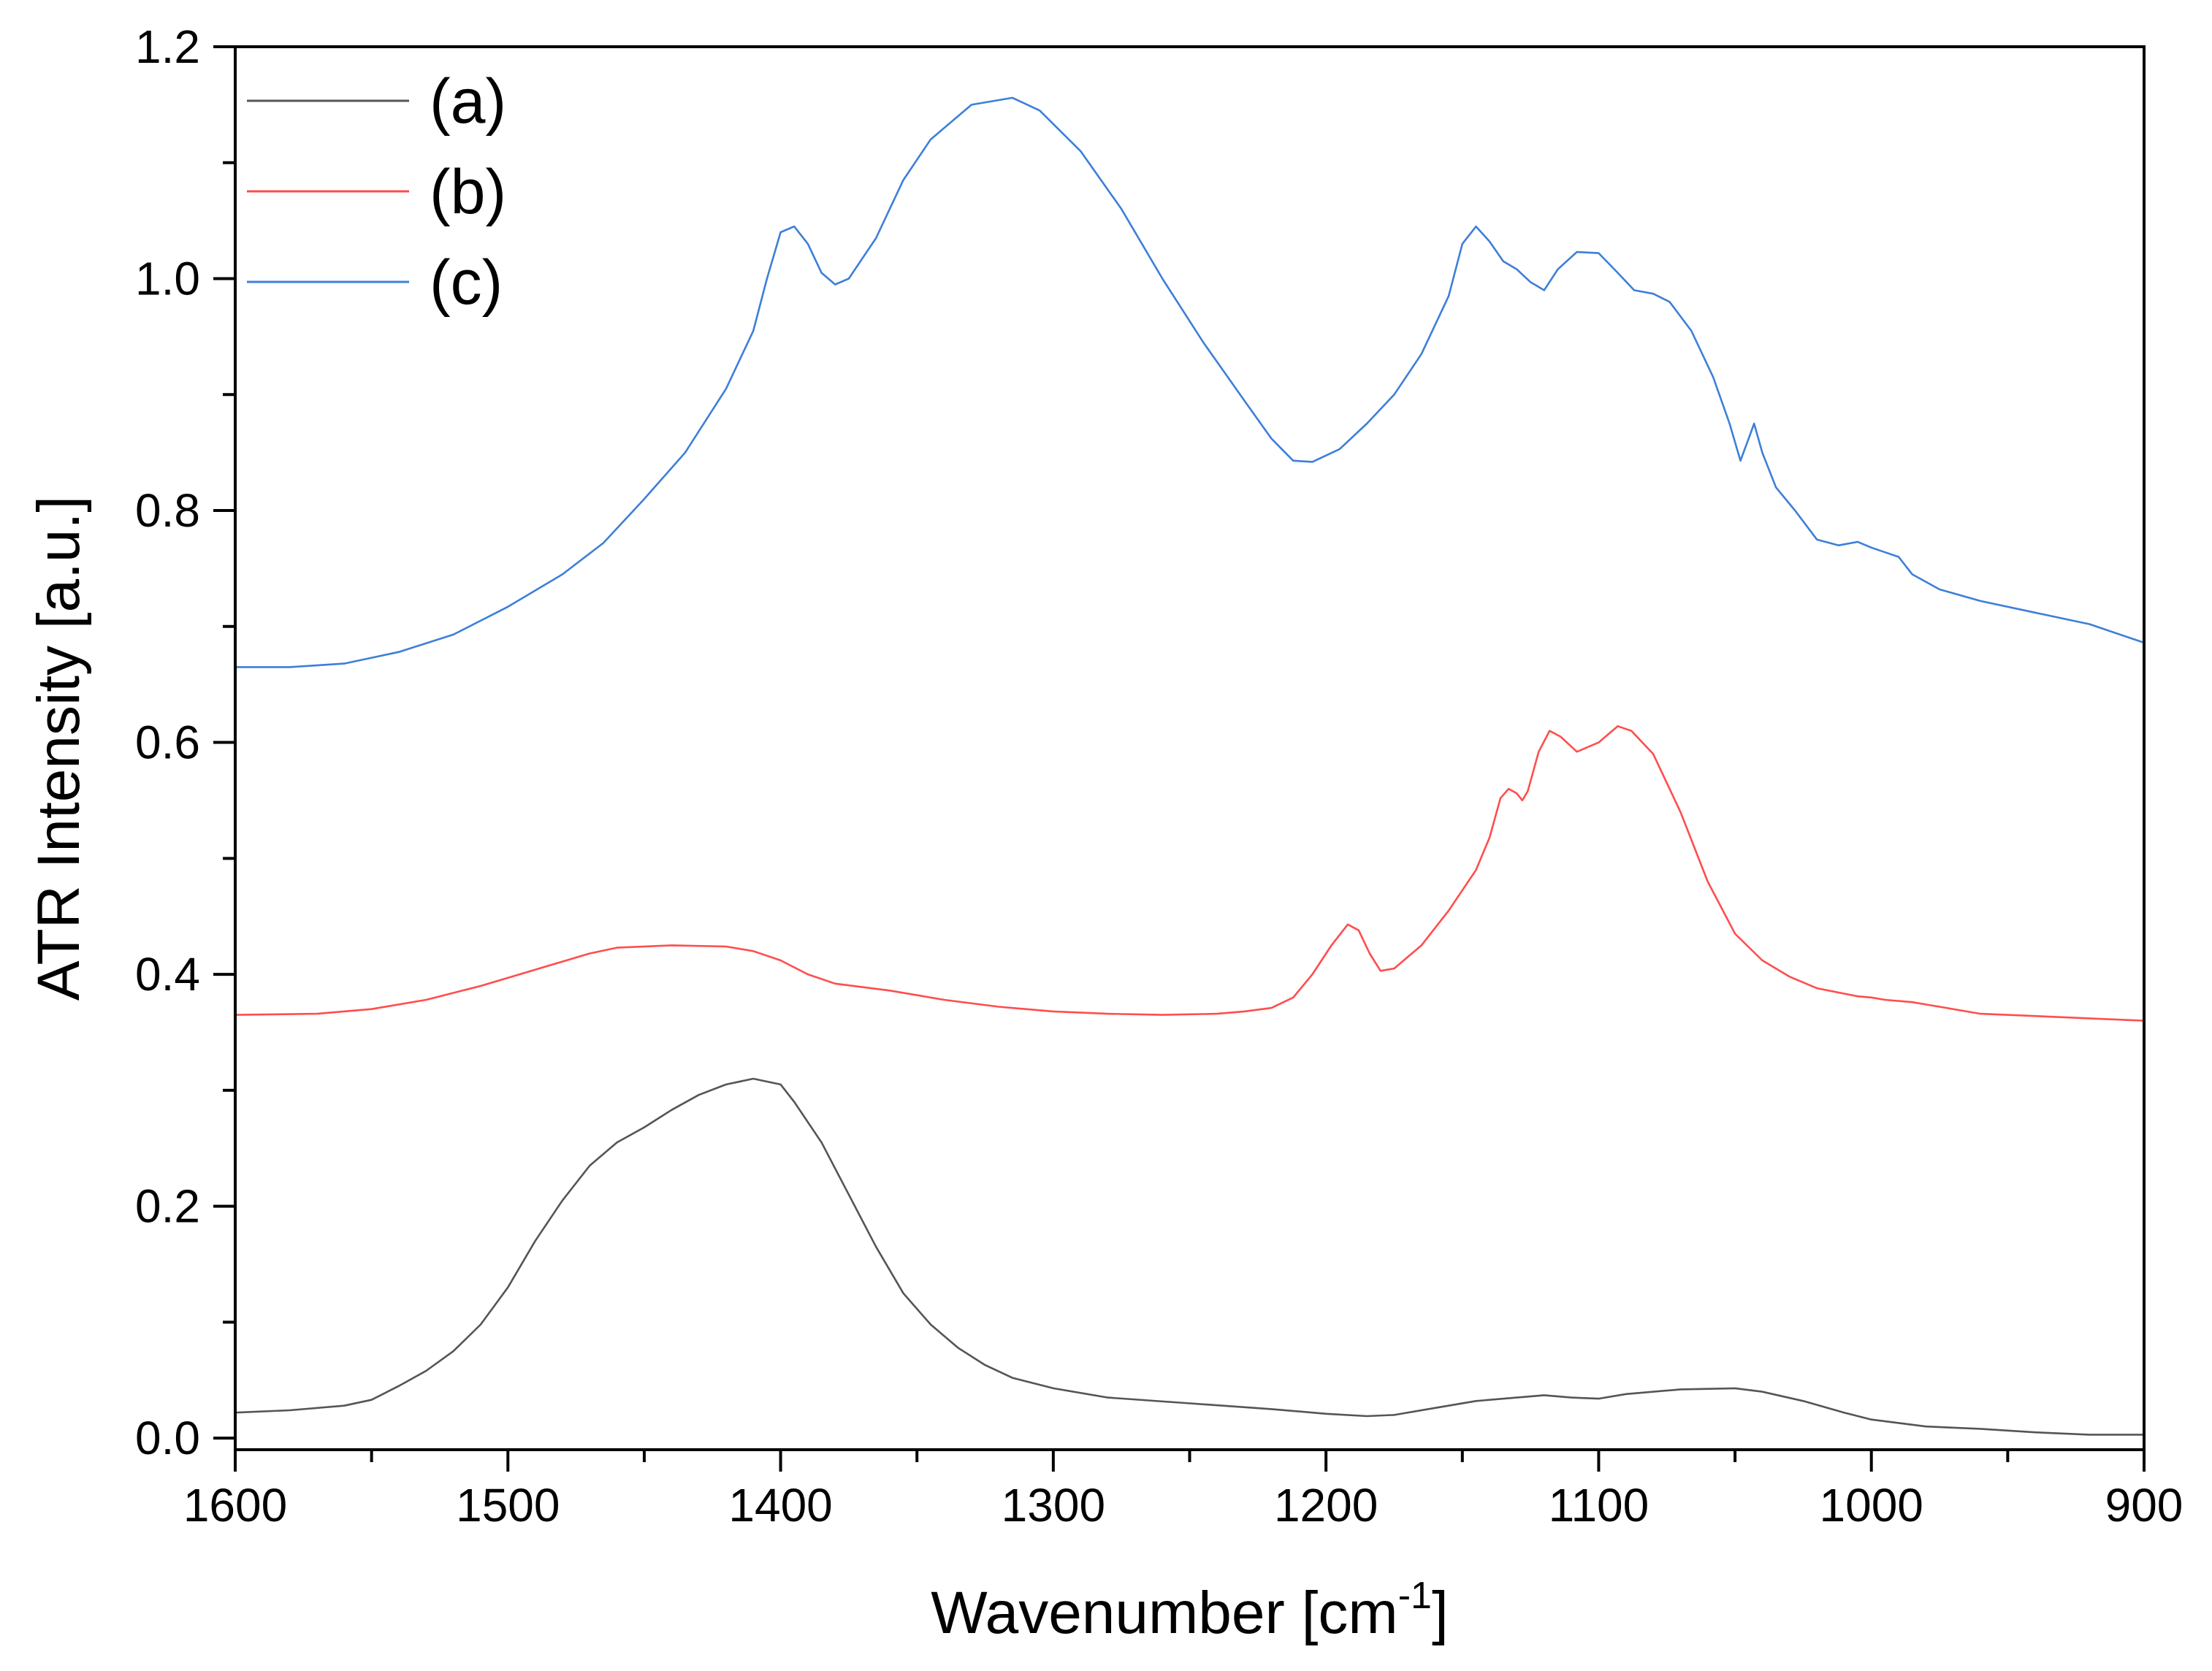 Image resolution: width=2212 pixels, height=1671 pixels. I want to click on x-tick-label: 900, so click(2144, 1505).